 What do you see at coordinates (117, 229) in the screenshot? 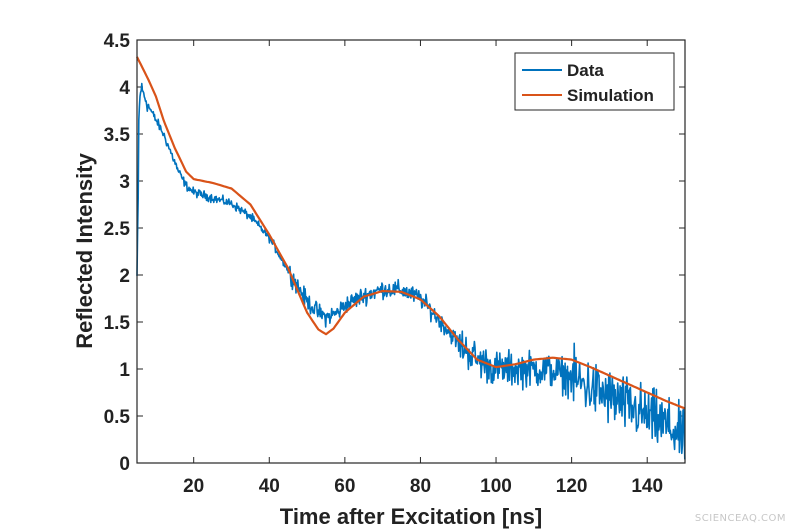
I see `y-tick-label: 2.5` at bounding box center [117, 229].